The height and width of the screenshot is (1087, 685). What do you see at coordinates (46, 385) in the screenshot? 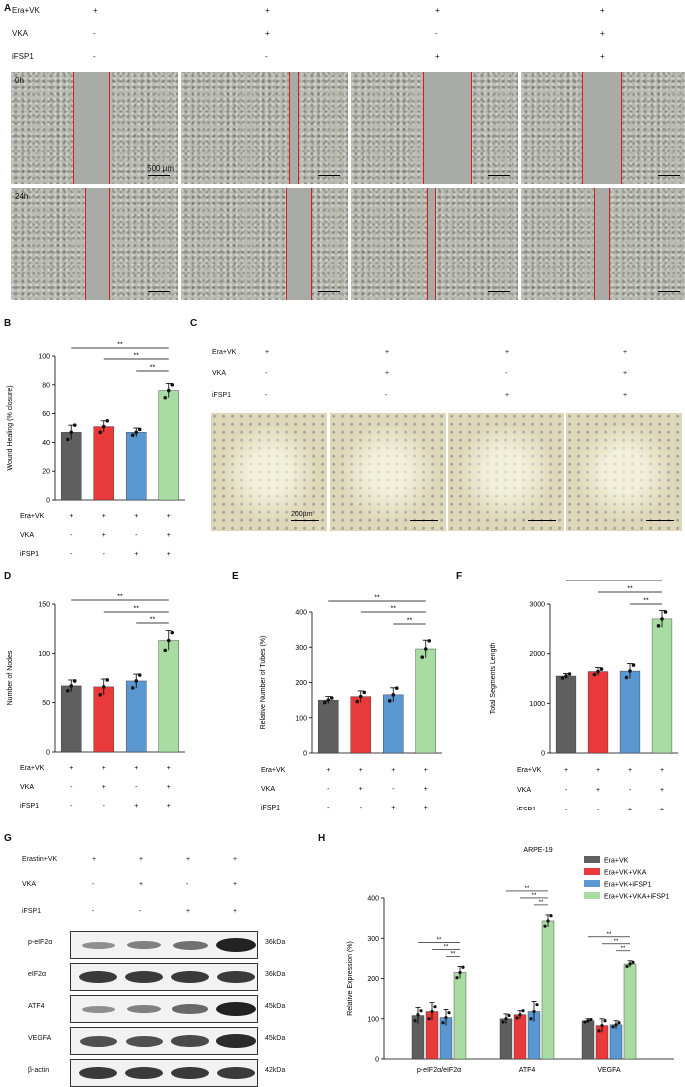
I see `y-tick-label: 80` at bounding box center [46, 385].